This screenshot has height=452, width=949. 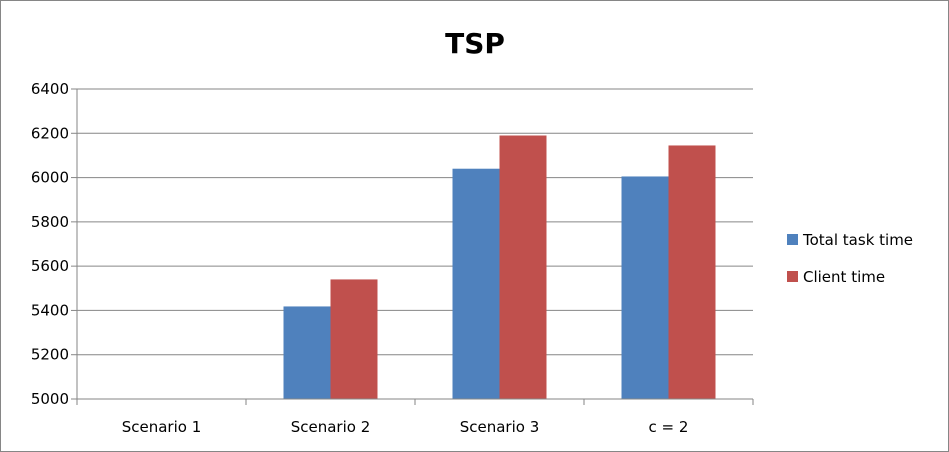 I want to click on y-axis-ticks: 5000 5200 5400 5600 5800 6000 6200 6400, so click(x=54, y=244).